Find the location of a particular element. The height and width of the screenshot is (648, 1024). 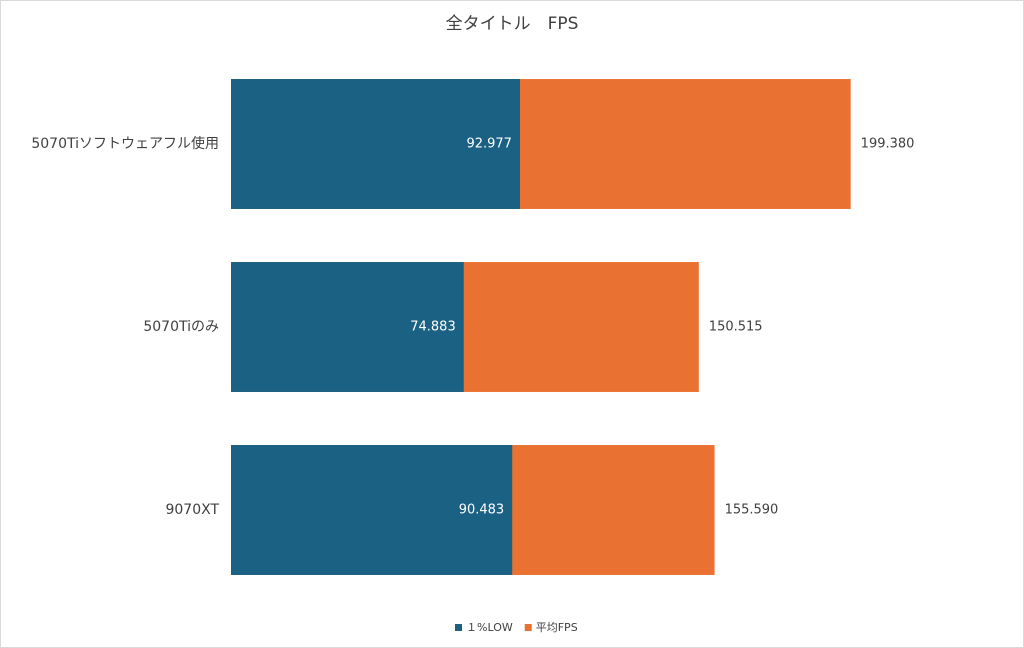

value-label: 155.590 is located at coordinates (752, 510).